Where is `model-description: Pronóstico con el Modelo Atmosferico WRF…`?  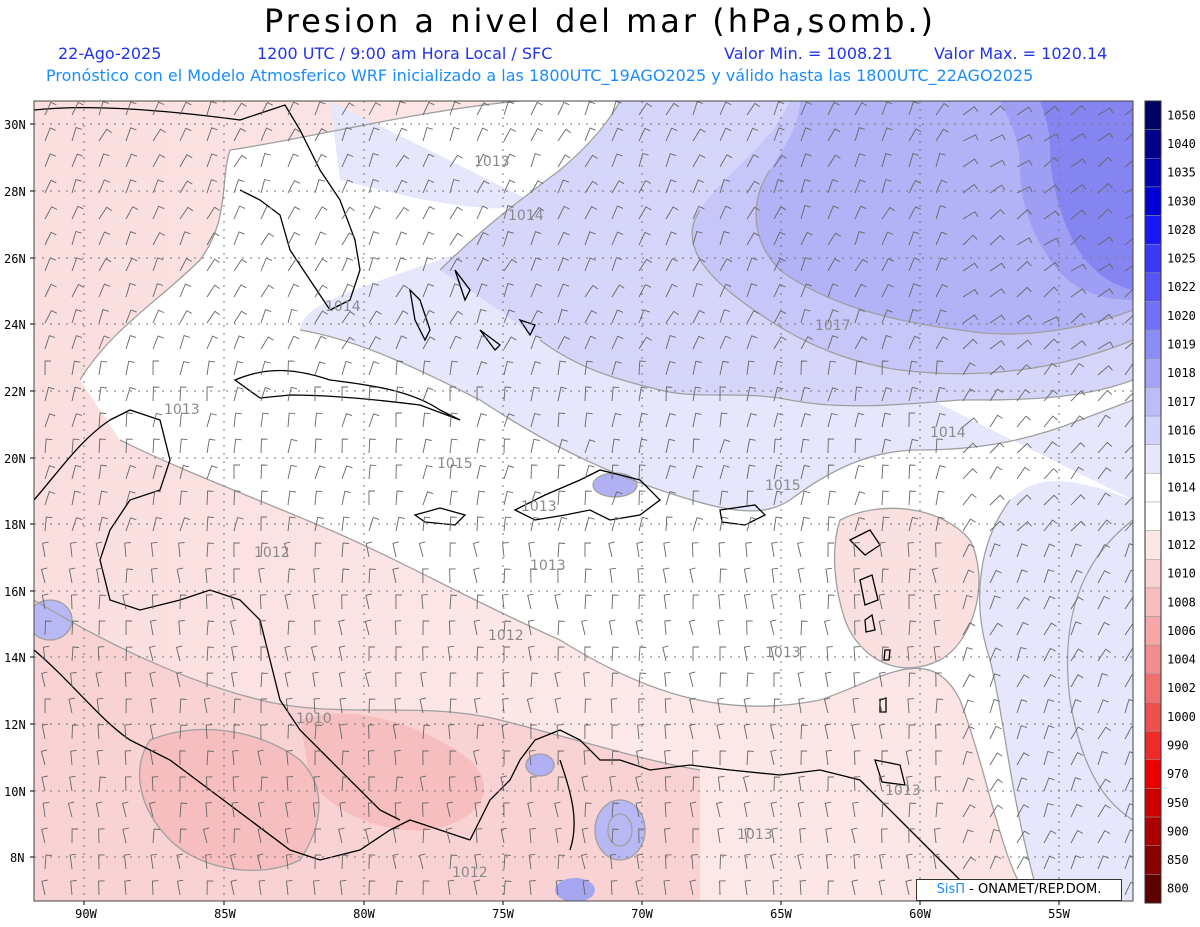 model-description: Pronóstico con el Modelo Atmosferico WRF… is located at coordinates (540, 75).